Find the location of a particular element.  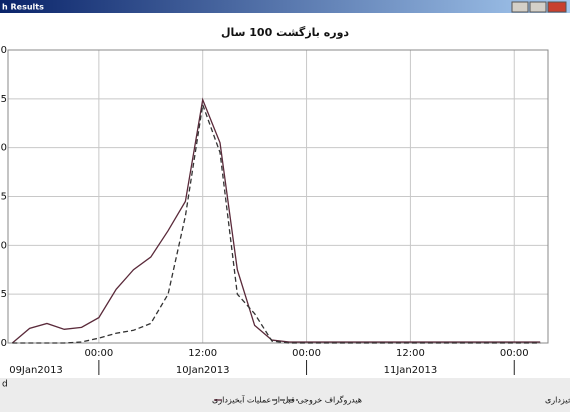

minimize-button is located at coordinates (520, 7).